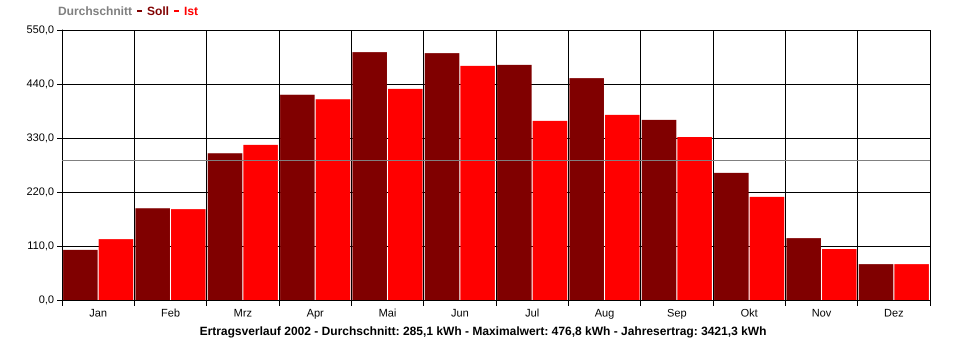 This screenshot has height=360, width=960. What do you see at coordinates (894, 314) in the screenshot?
I see `x-tick-label: Dez` at bounding box center [894, 314].